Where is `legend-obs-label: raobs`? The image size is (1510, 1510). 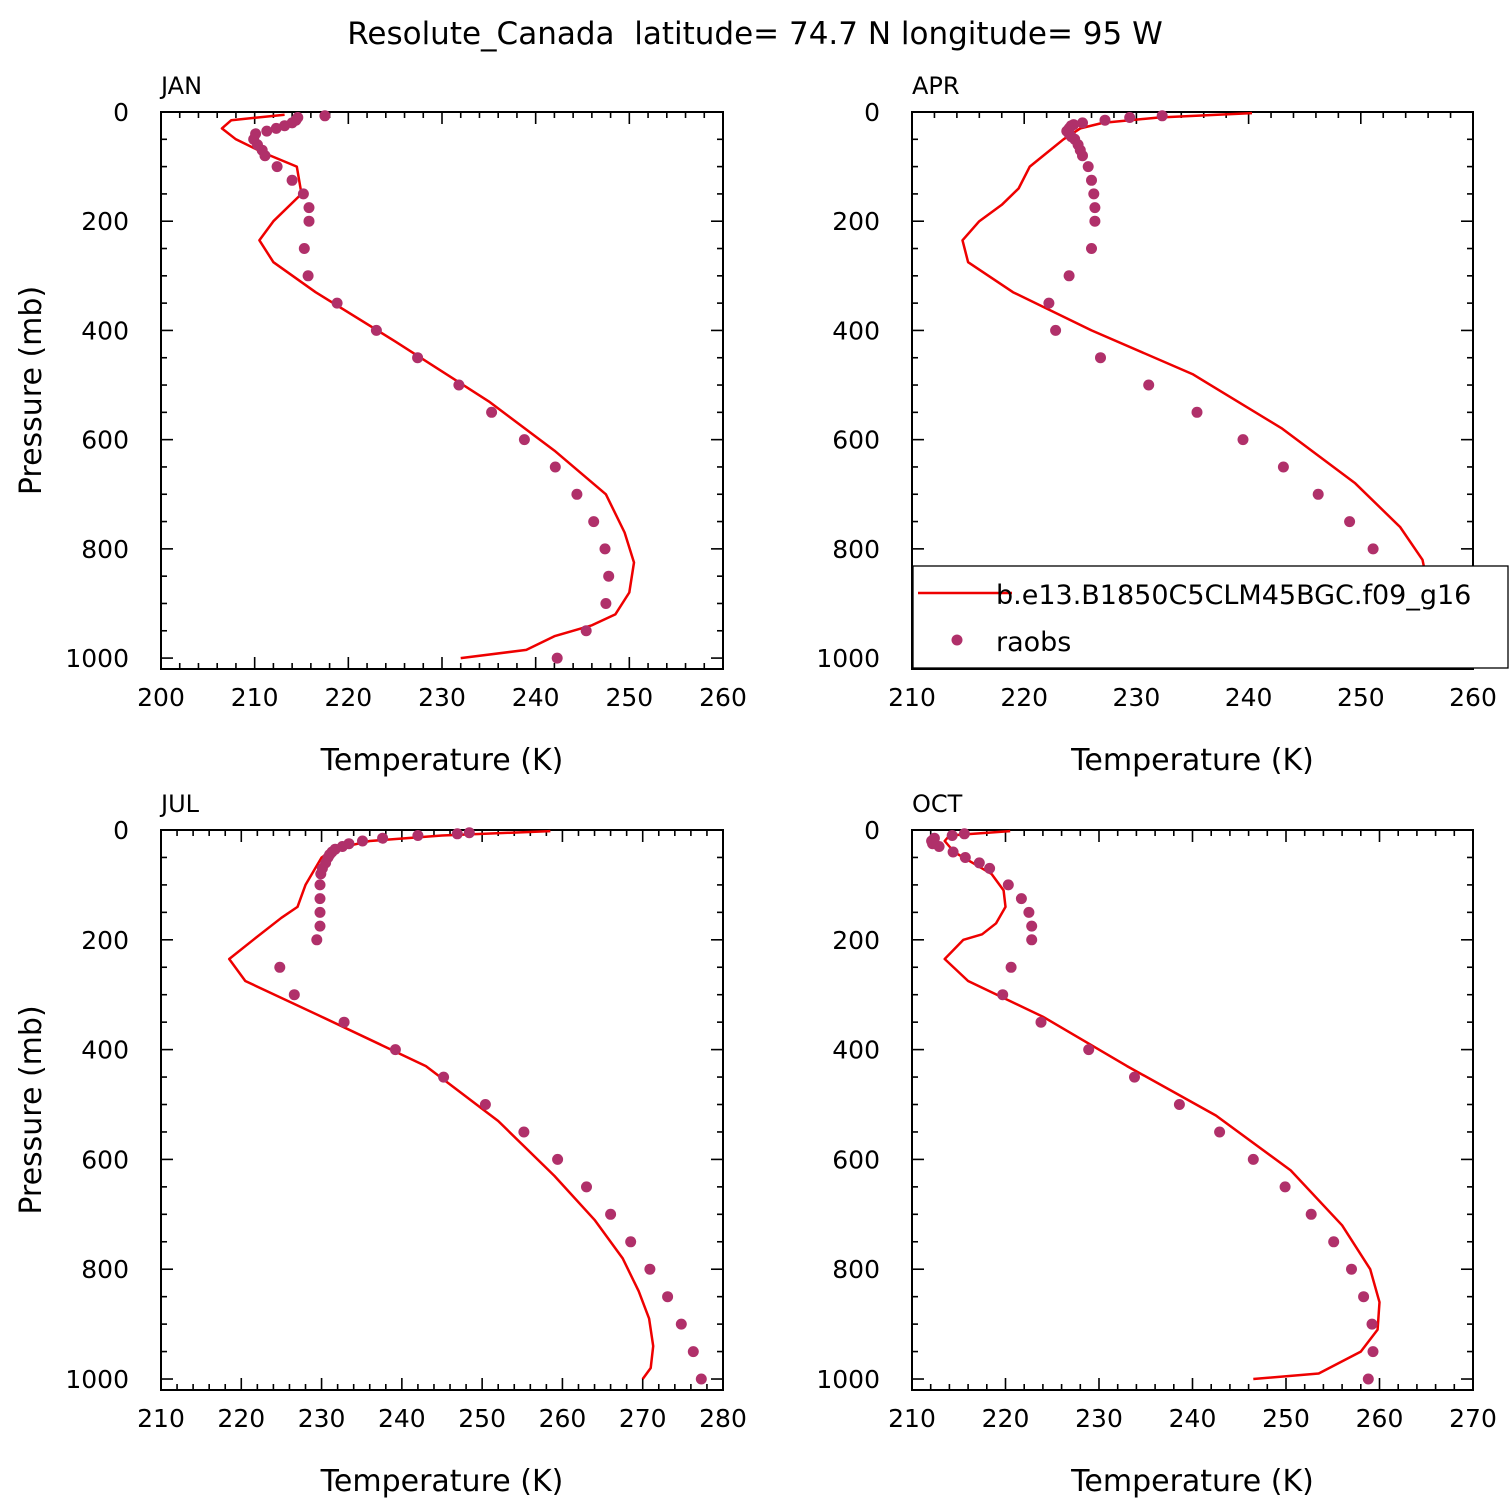
legend-obs-label: raobs is located at coordinates (1033, 642).